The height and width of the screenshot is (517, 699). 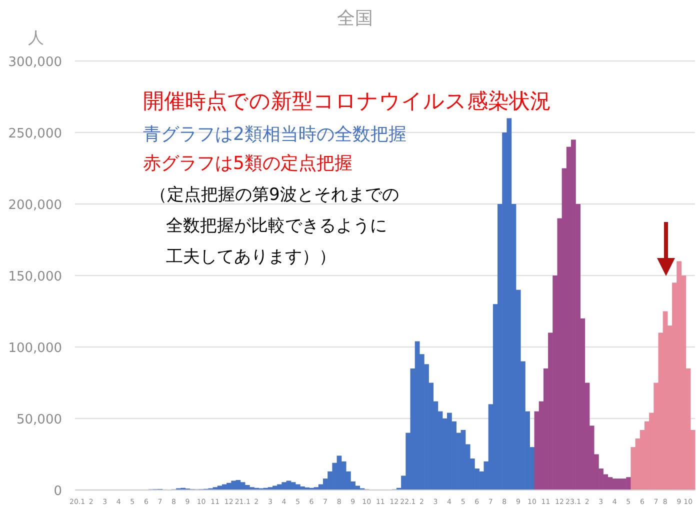 I want to click on y-tick-label: 0, so click(x=58, y=491).